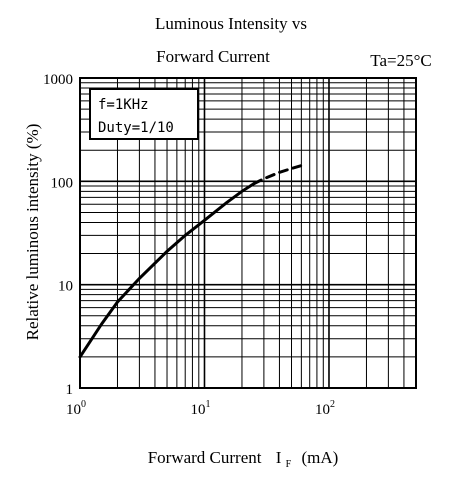  I want to click on series-line-solid, so click(167, 270).